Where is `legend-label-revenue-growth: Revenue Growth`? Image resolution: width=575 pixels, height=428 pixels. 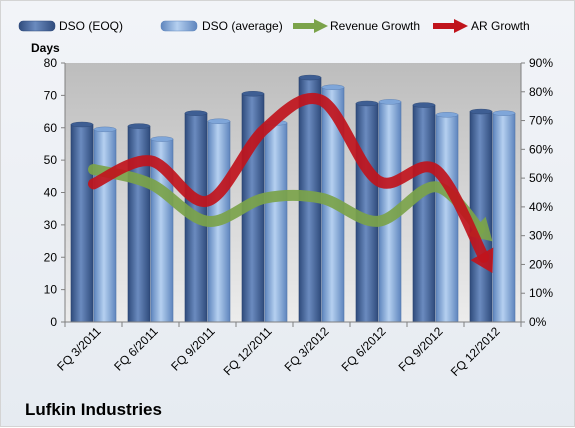
legend-label-revenue-growth: Revenue Growth is located at coordinates (375, 26).